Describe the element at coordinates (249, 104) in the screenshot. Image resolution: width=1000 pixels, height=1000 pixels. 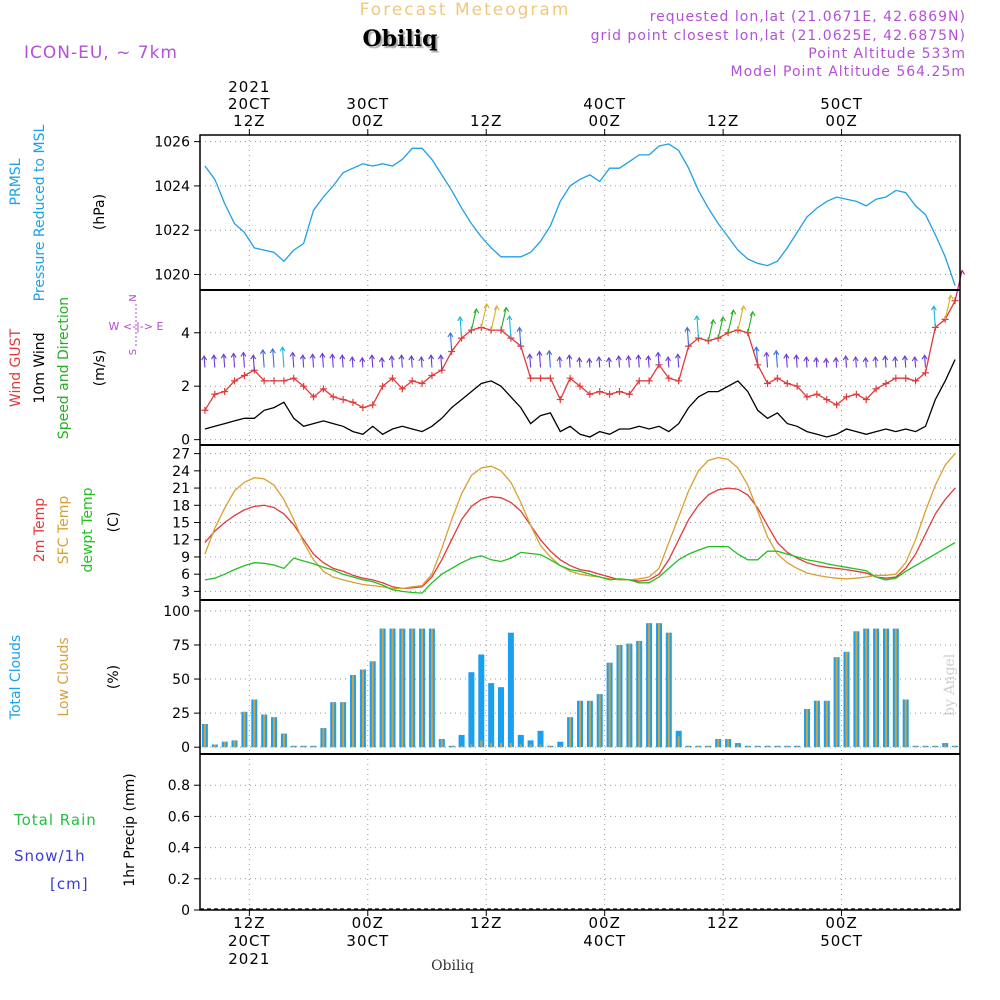
I see `top-time-label: 20CT` at that location.